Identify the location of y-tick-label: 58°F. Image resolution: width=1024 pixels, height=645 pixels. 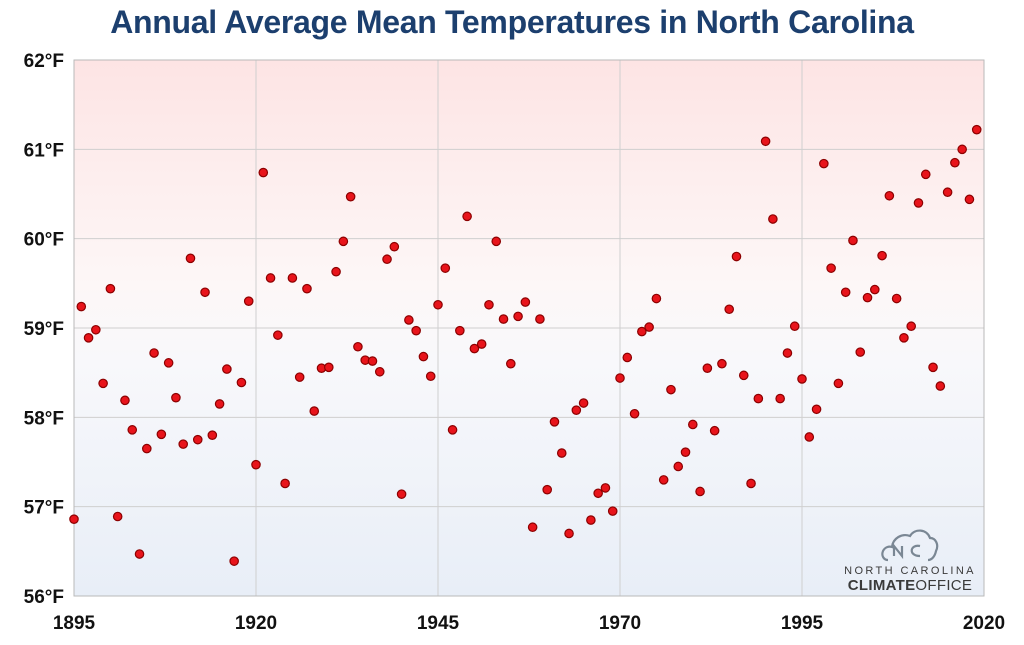
(44, 418).